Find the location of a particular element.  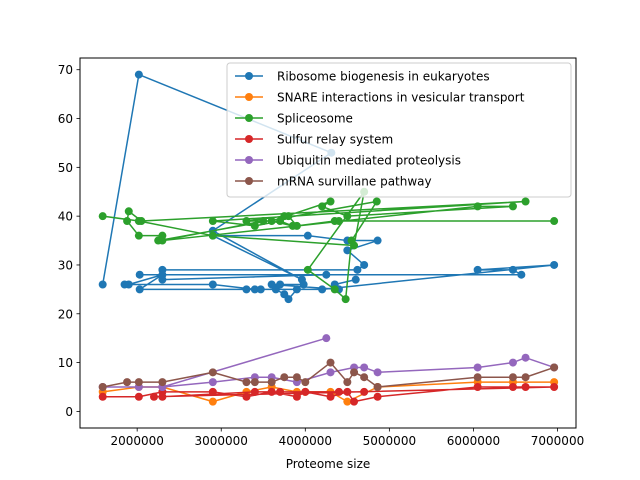

legend-label: Spliceosome is located at coordinates (315, 119).